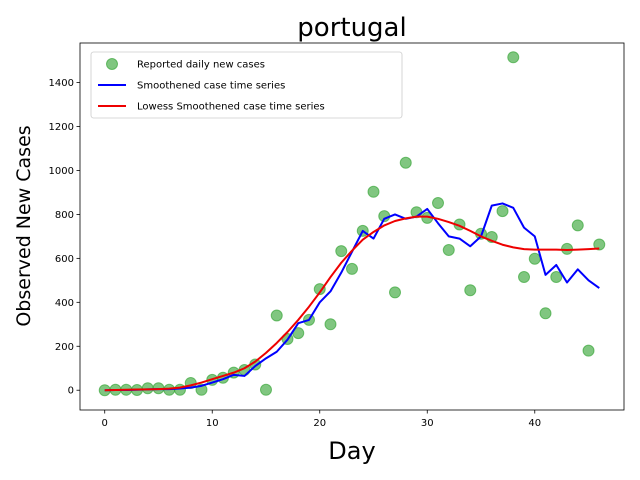 This screenshot has width=640, height=480. I want to click on x-tick-label: 30, so click(427, 423).